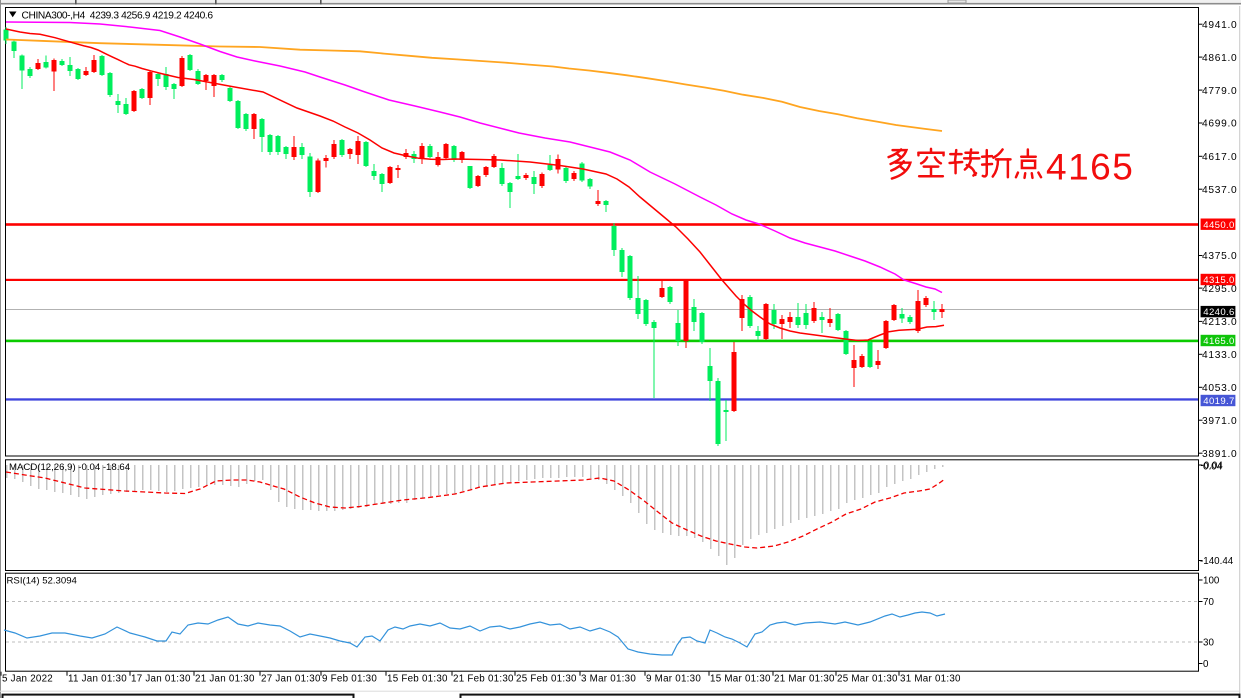 The height and width of the screenshot is (698, 1241). What do you see at coordinates (1219, 355) in the screenshot?
I see `svg-text: 4133.0` at bounding box center [1219, 355].